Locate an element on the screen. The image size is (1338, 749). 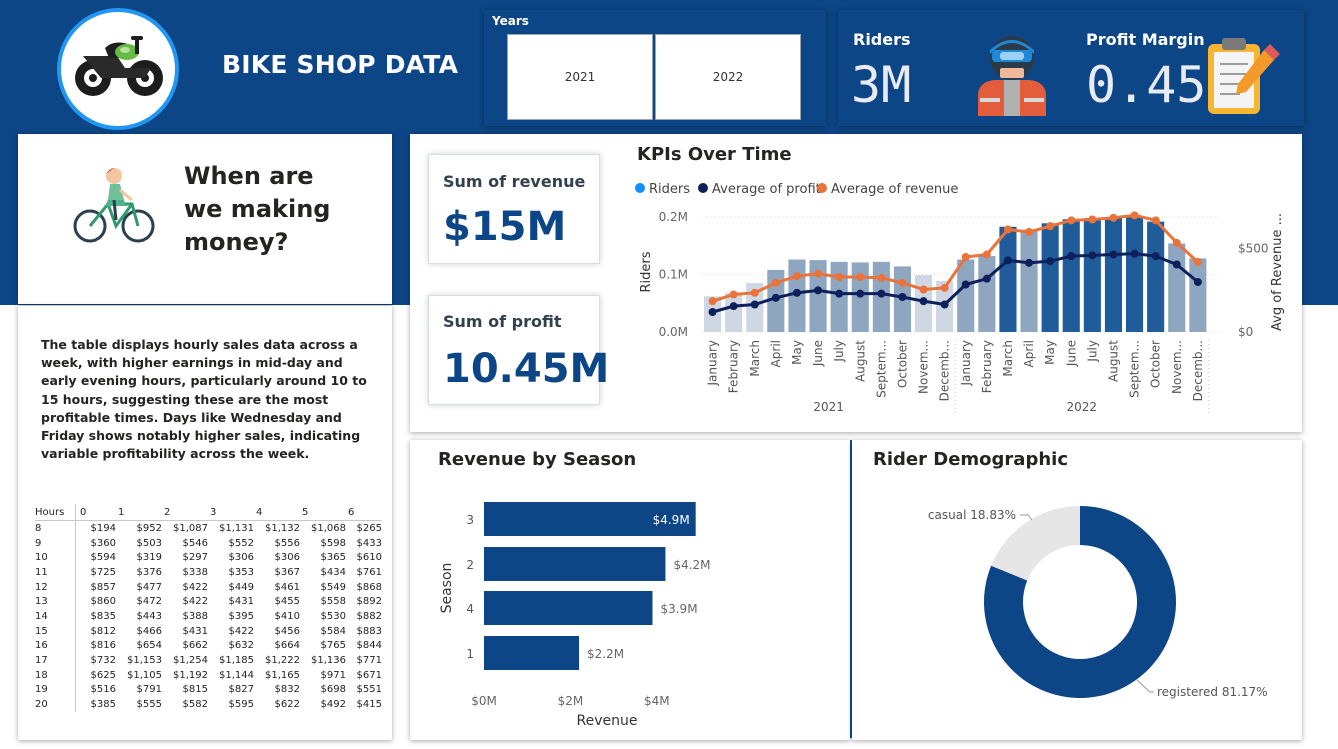
x-tick-label: May is located at coordinates (797, 352).